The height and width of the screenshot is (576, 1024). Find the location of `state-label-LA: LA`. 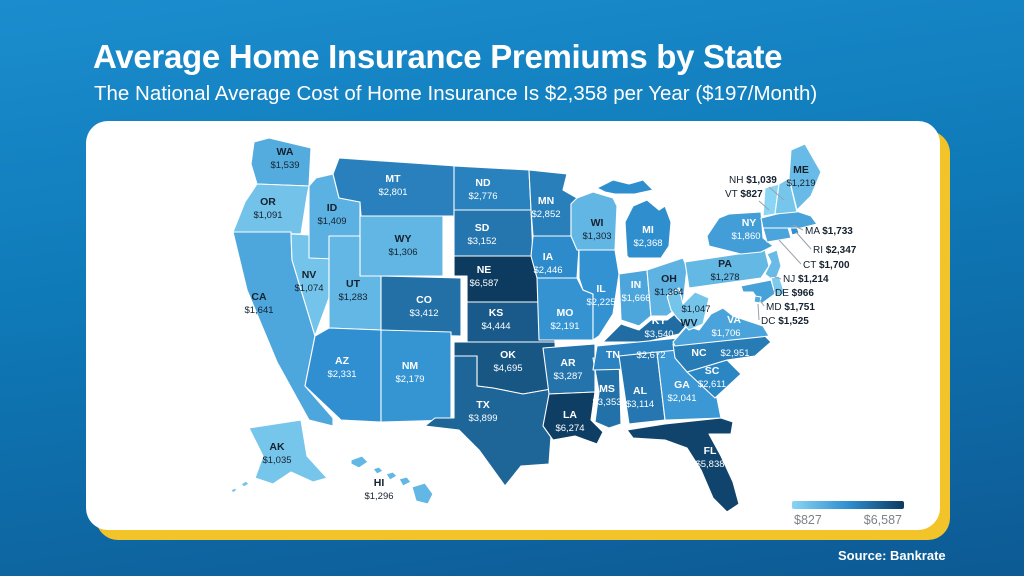

state-label-LA: LA is located at coordinates (570, 415).